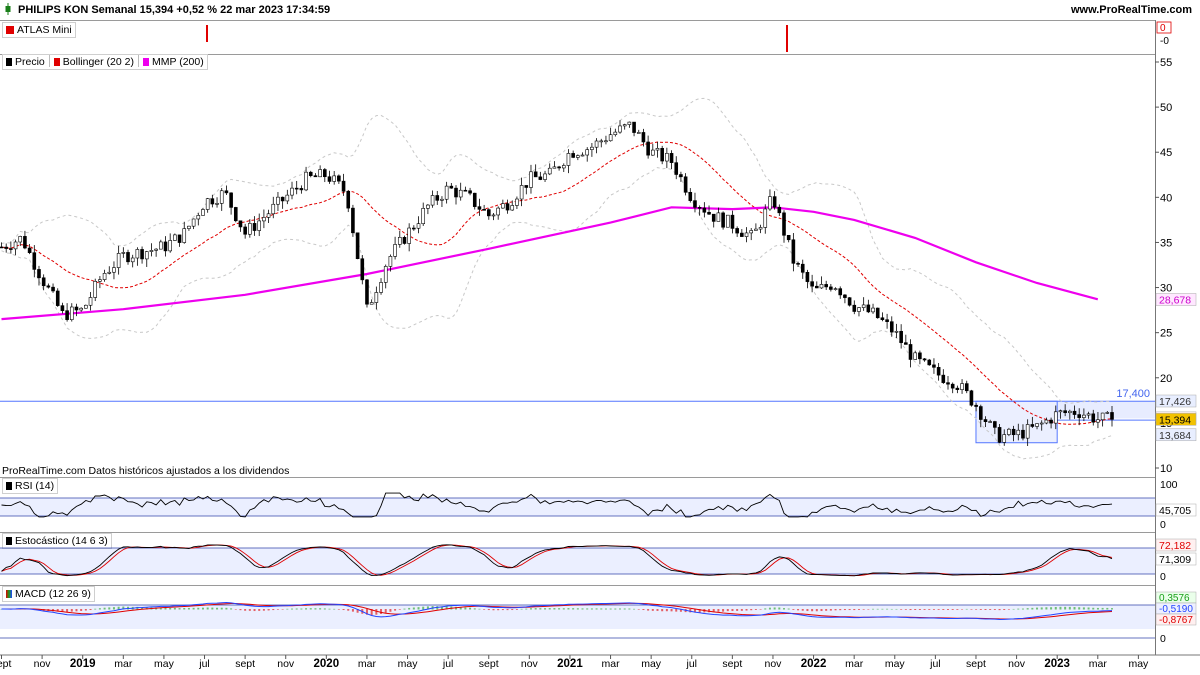 This screenshot has width=1200, height=675. I want to click on stoch-value-box, so click(1176, 559).